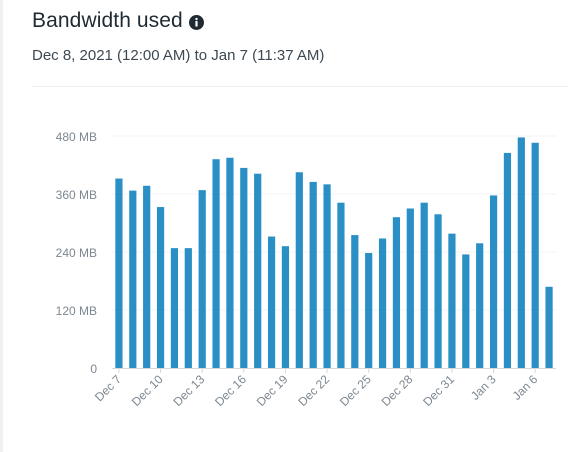 The width and height of the screenshot is (581, 452). I want to click on info-circle-icon, so click(196, 22).